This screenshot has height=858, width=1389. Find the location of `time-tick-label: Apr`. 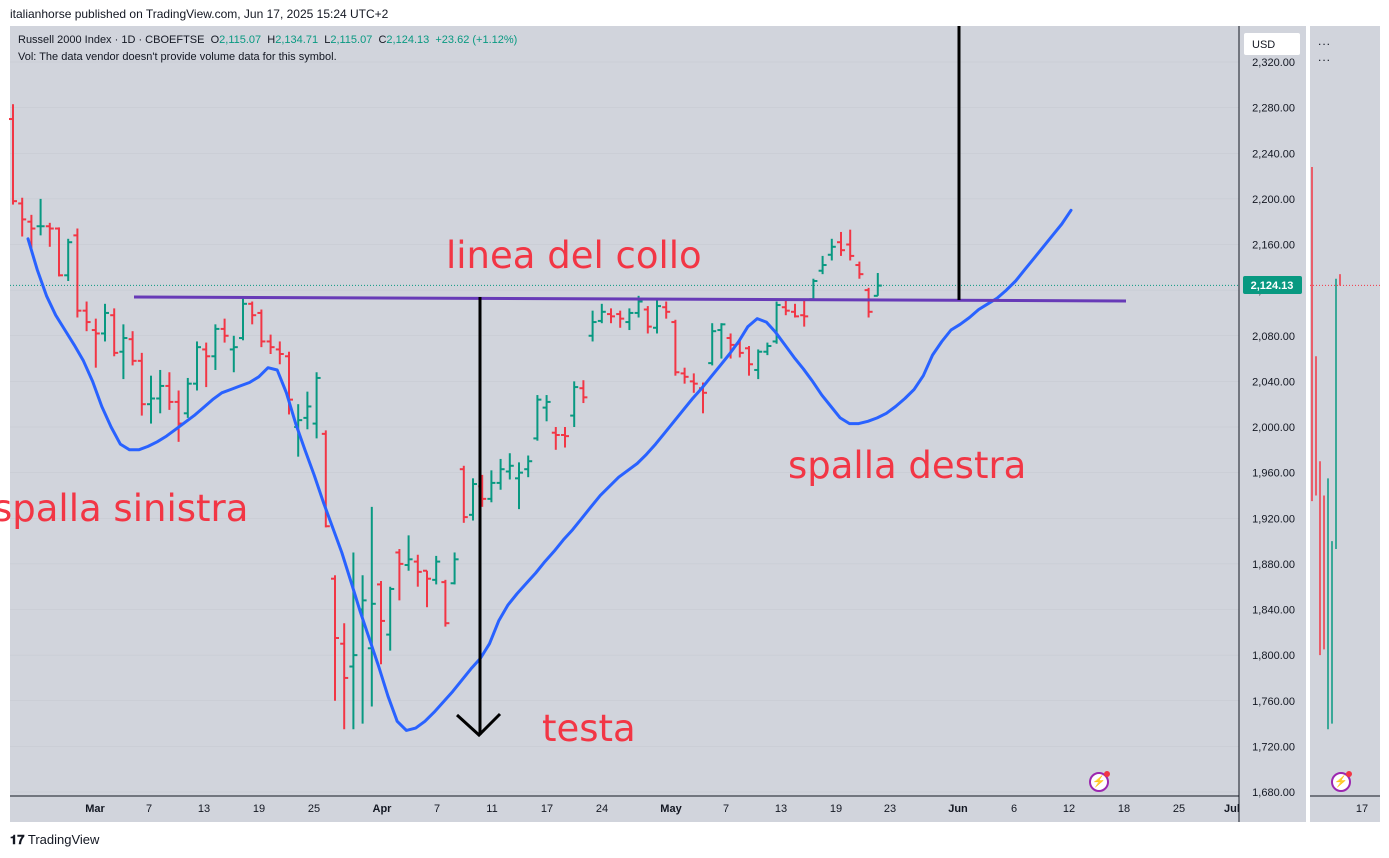

time-tick-label: Apr is located at coordinates (383, 809).